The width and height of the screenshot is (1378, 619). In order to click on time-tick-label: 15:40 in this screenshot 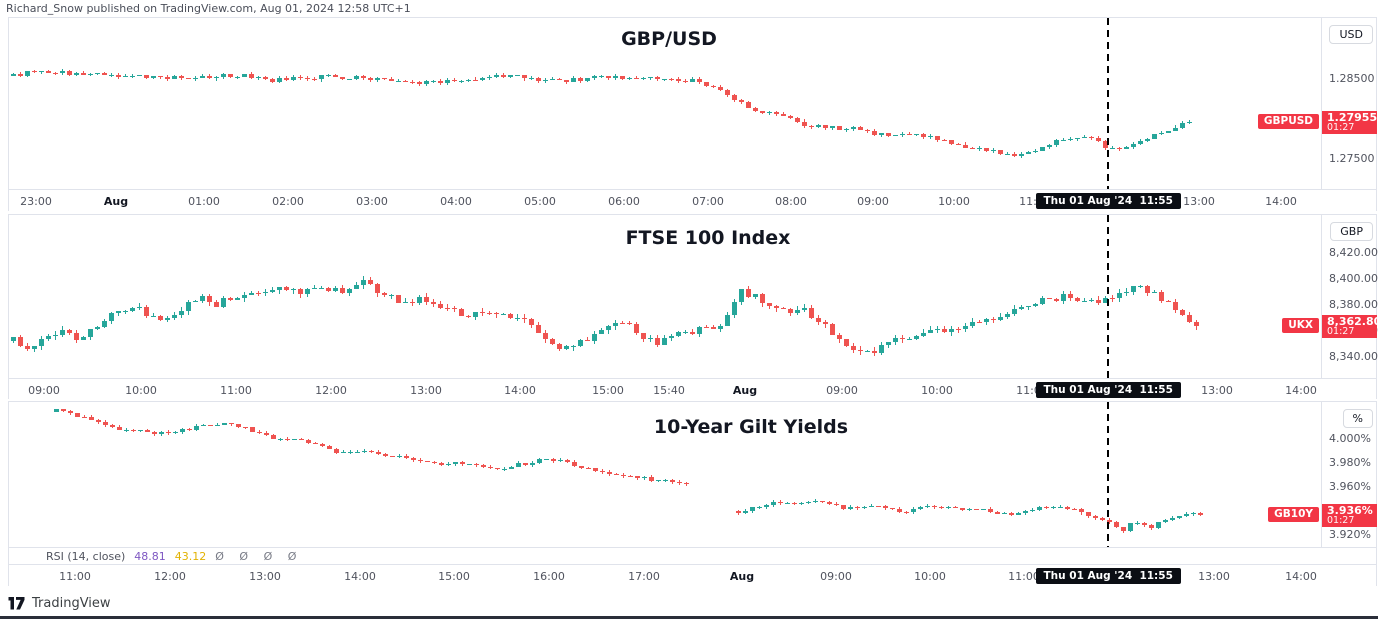, I will do `click(669, 390)`.